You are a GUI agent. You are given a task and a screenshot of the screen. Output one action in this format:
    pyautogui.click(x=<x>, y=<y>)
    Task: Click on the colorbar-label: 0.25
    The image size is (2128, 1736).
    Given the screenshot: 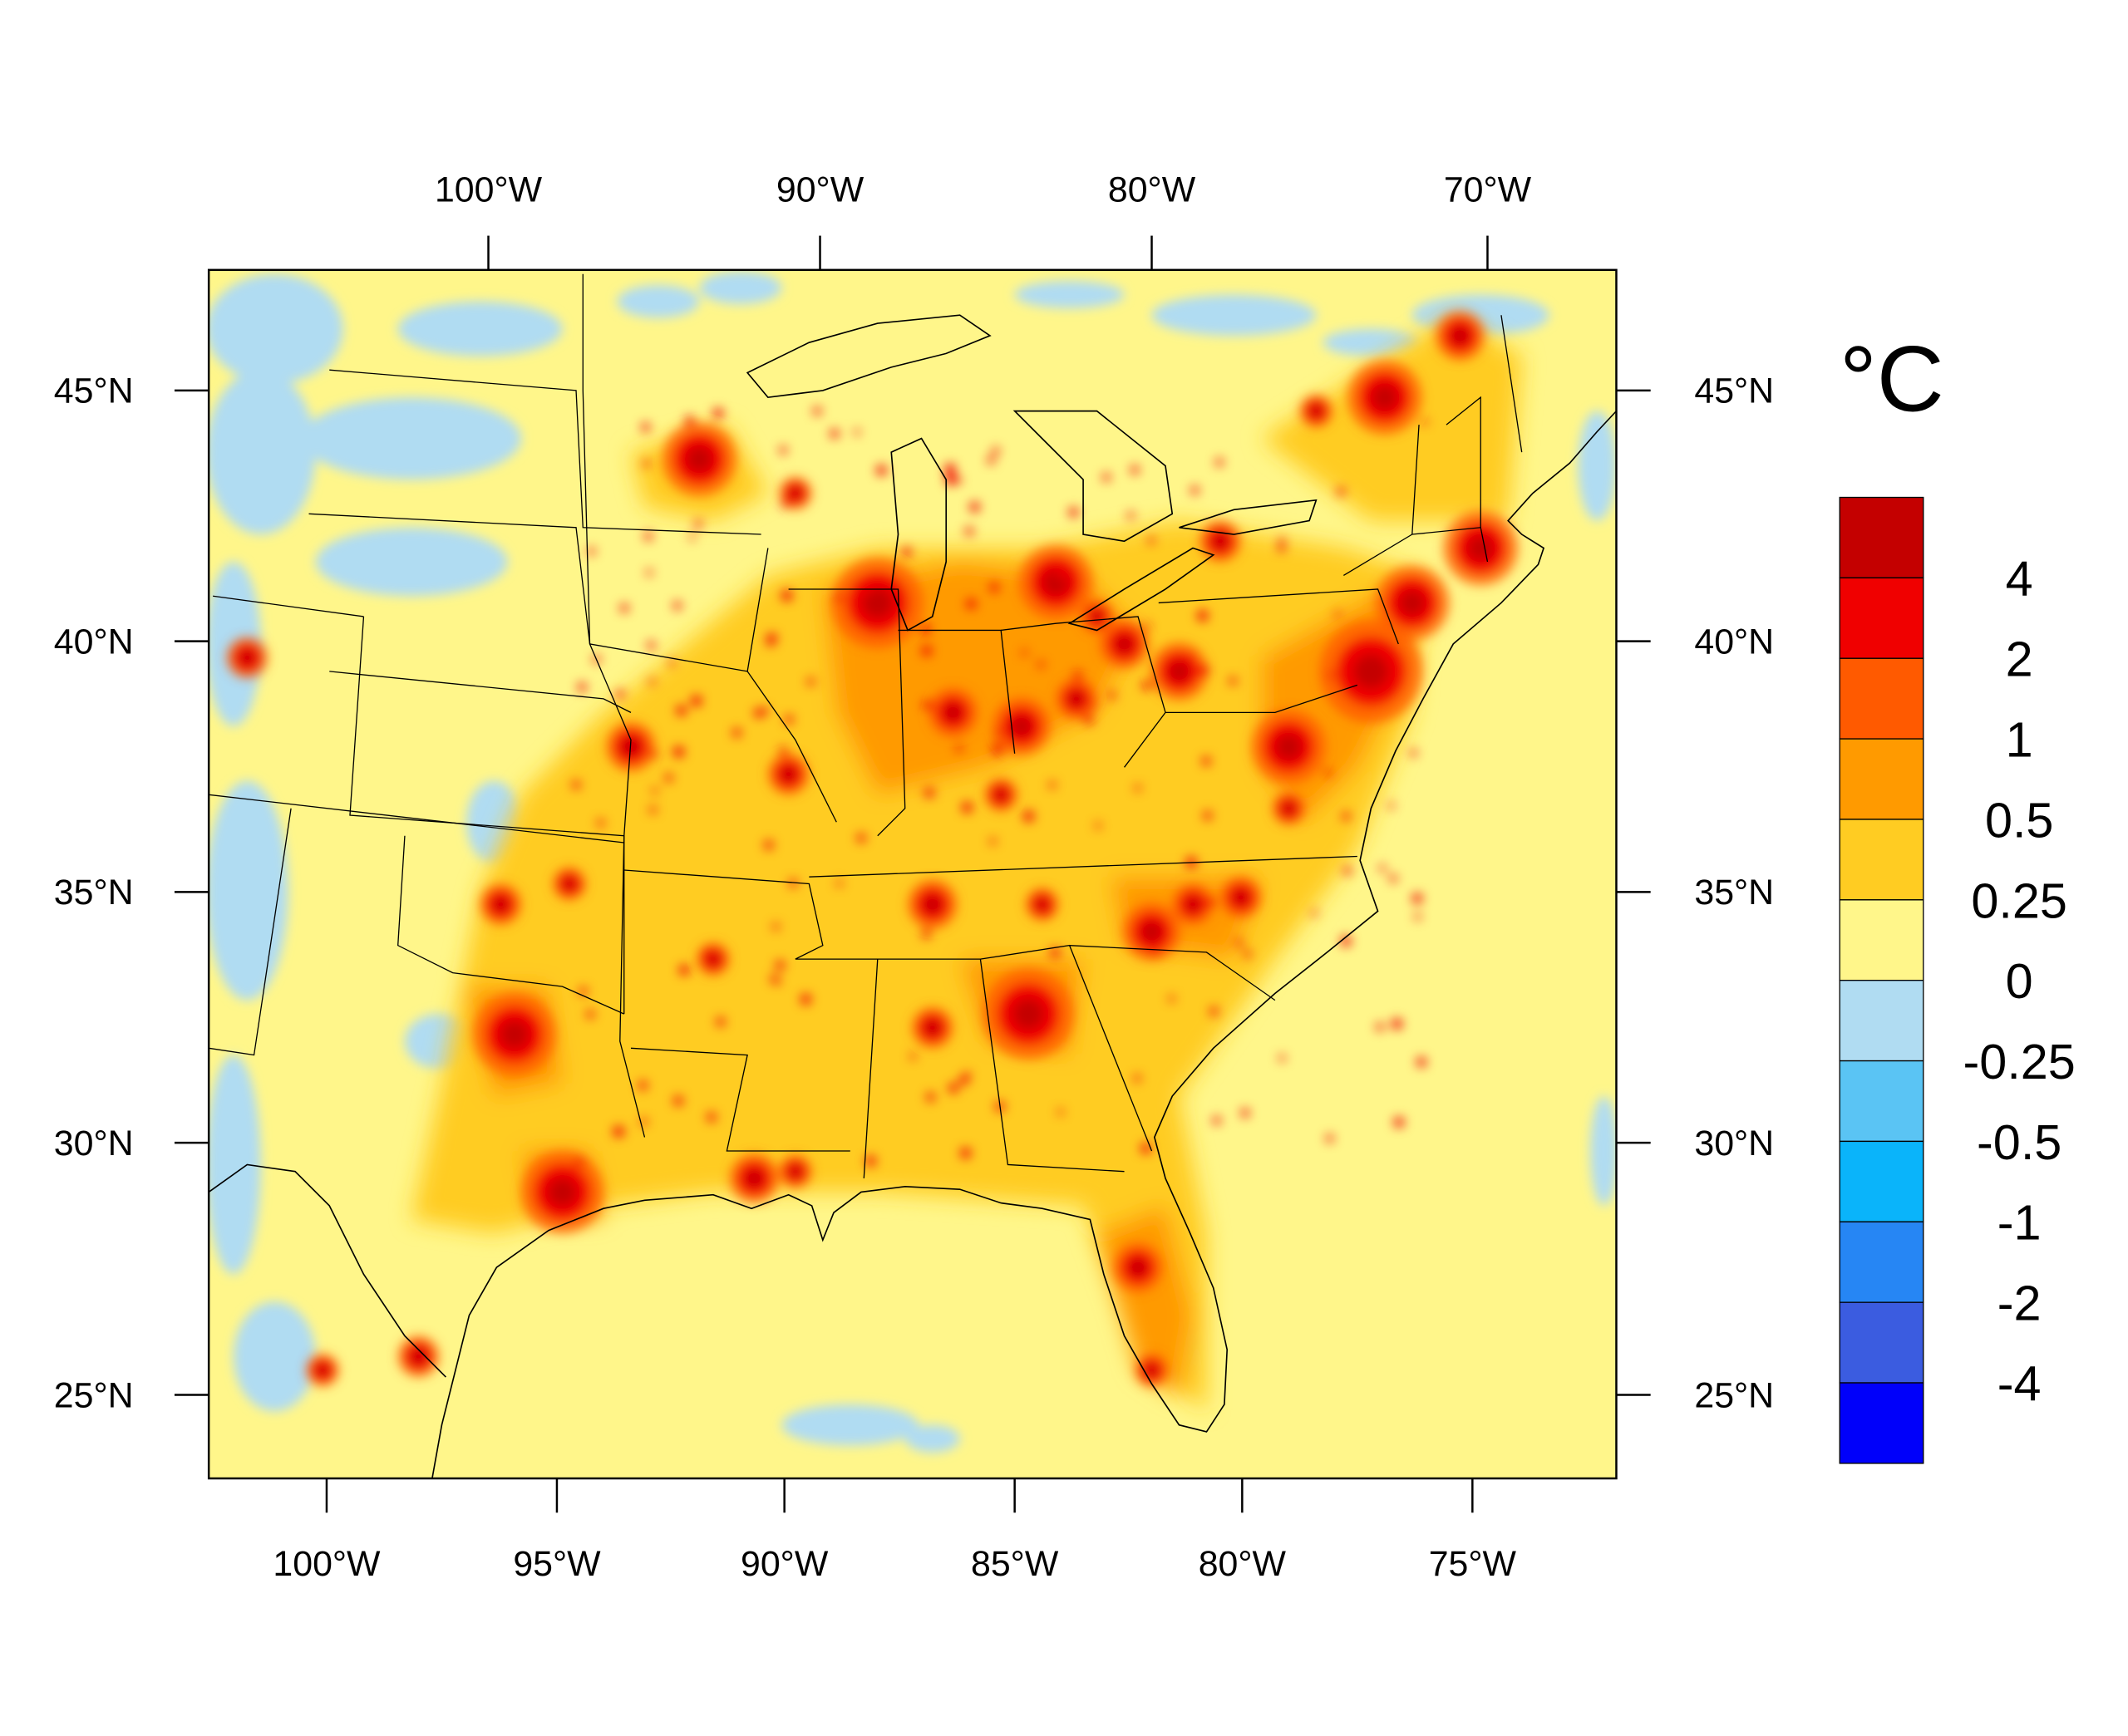 What is the action you would take?
    pyautogui.click(x=2019, y=901)
    